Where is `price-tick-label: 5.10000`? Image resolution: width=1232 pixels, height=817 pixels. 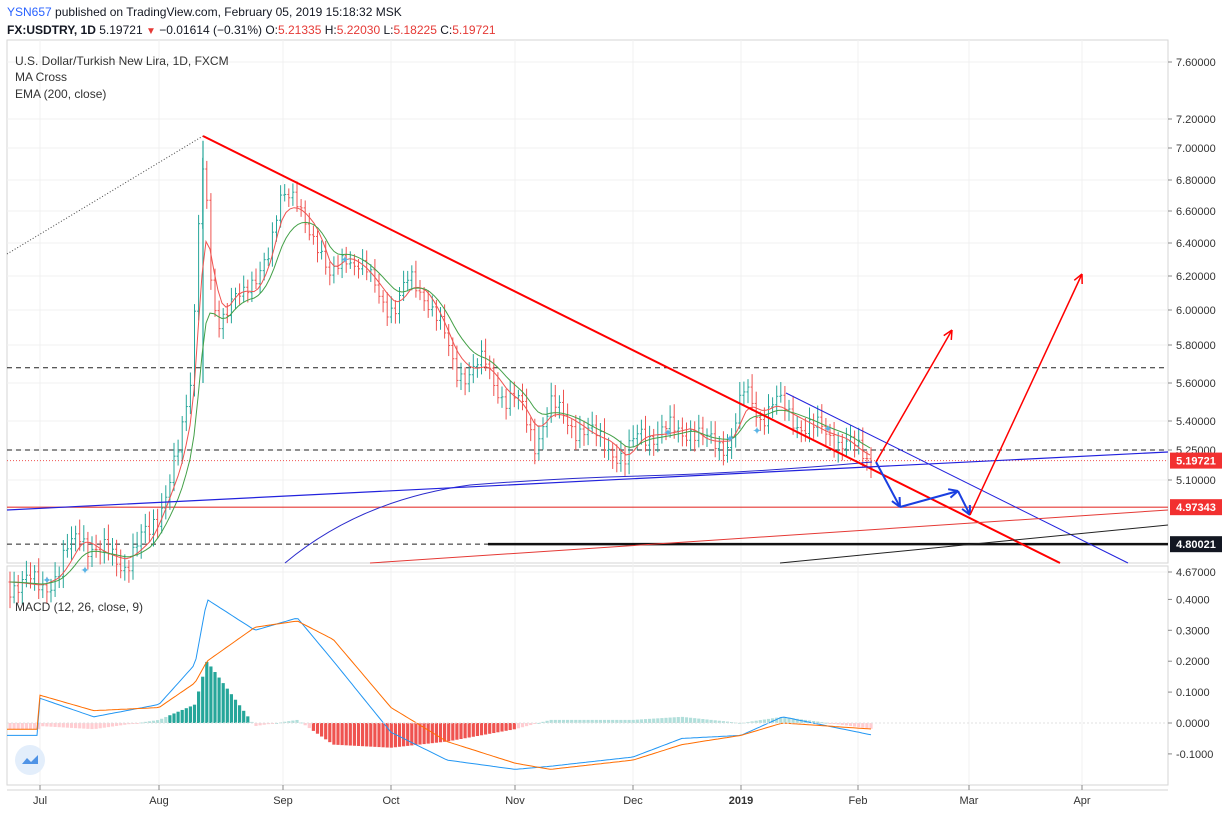
price-tick-label: 5.10000 is located at coordinates (1196, 481).